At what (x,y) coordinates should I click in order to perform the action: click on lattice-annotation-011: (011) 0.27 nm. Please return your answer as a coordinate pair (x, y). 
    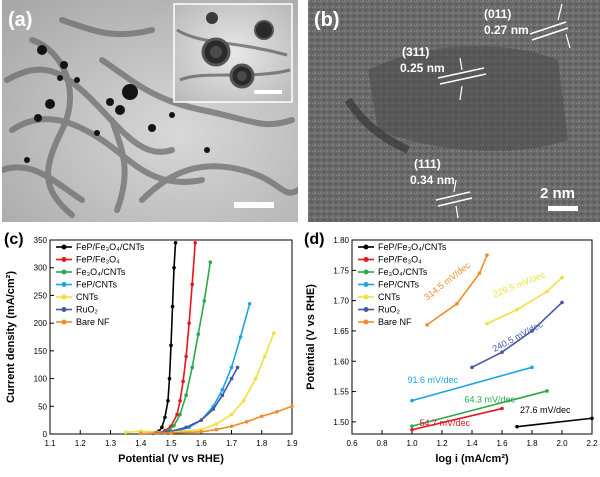
    Looking at the image, I should click on (527, 26).